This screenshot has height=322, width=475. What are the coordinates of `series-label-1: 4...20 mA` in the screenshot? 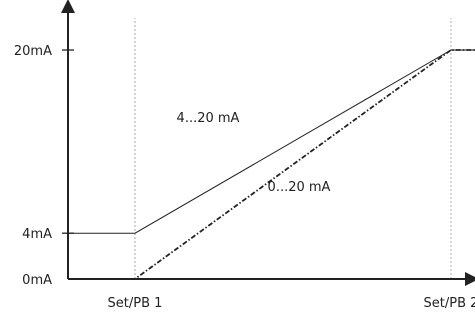 It's located at (208, 118).